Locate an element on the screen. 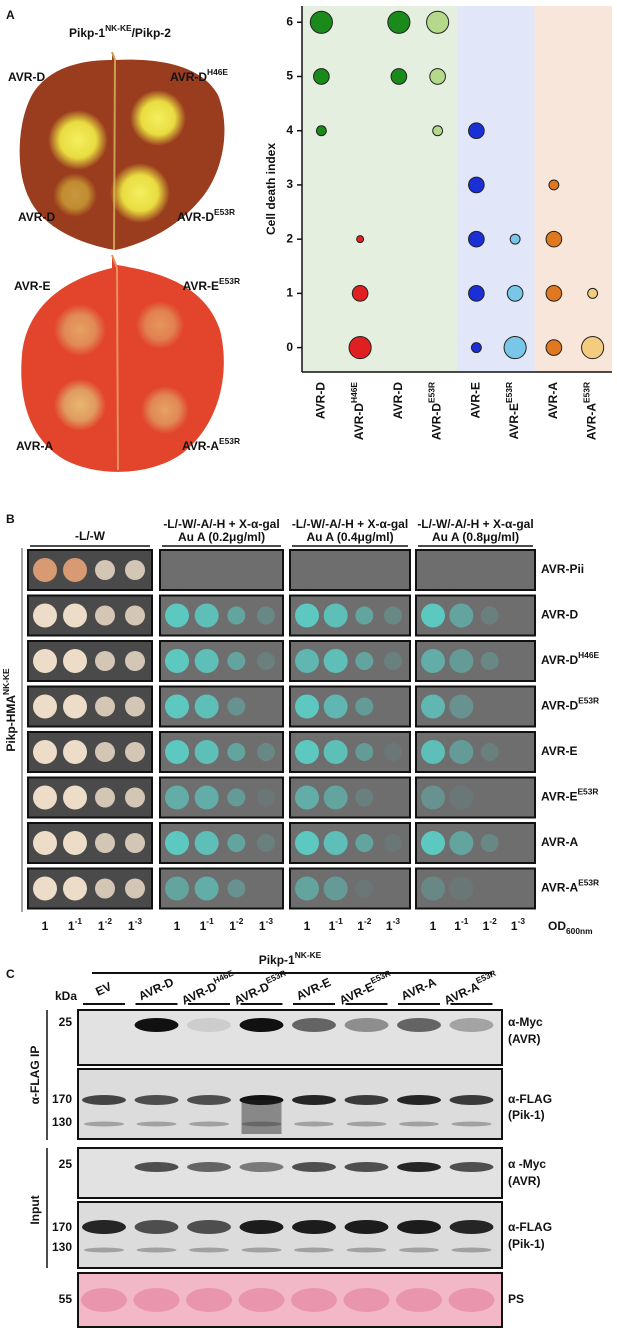 This screenshot has height=1332, width=617. x-tick-label: AVR-D is located at coordinates (321, 400).